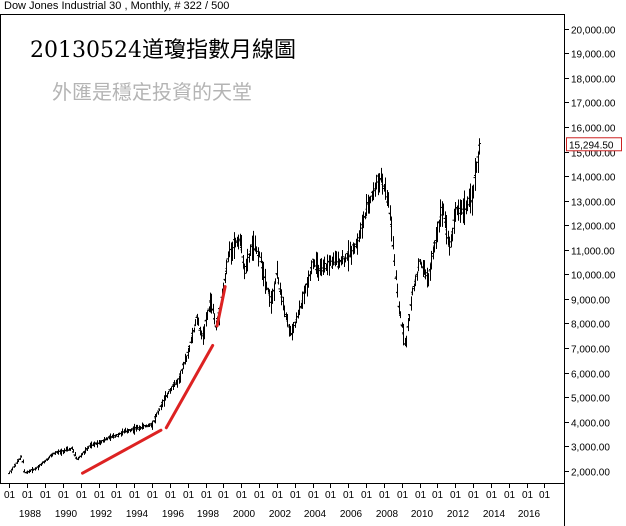  Describe the element at coordinates (593, 31) in the screenshot. I see `y-tick-label: 20,000.00` at that location.